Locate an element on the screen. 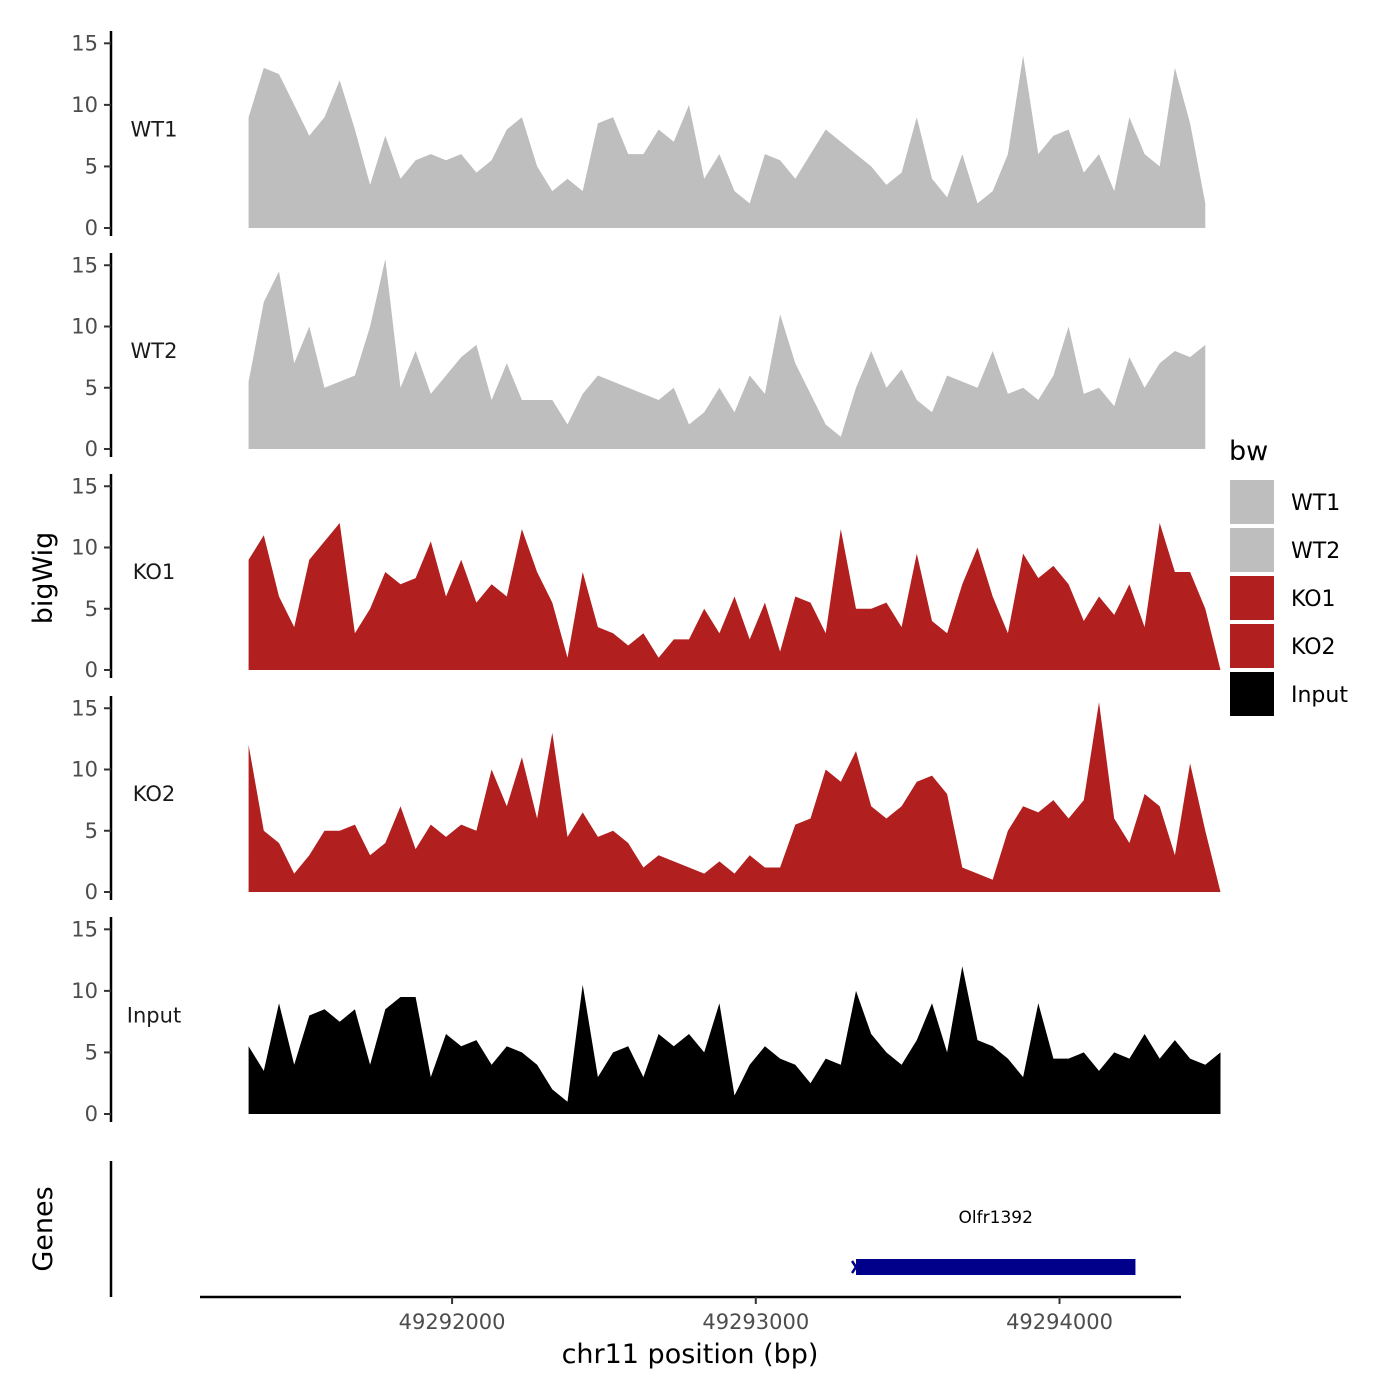 The image size is (1400, 1400). legend-label: Input is located at coordinates (1319, 695).